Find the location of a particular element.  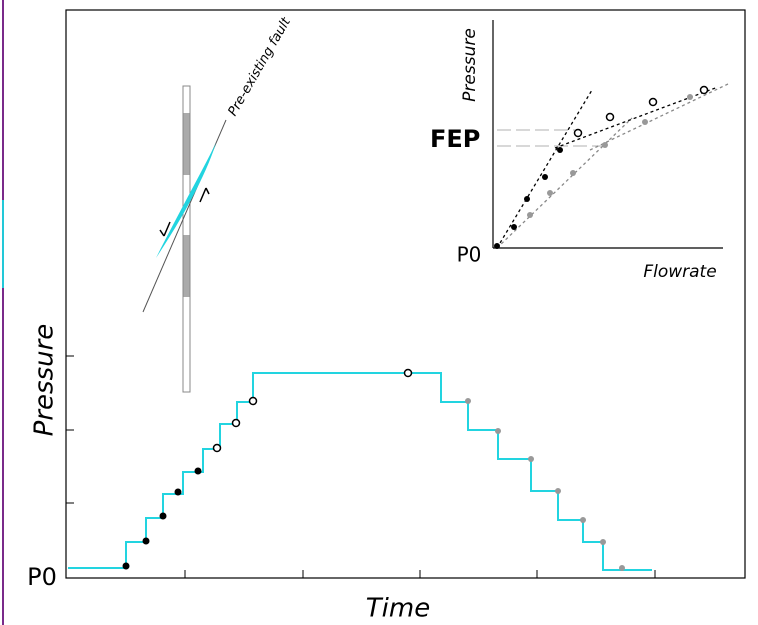

inset-points is located at coordinates (601, 167).